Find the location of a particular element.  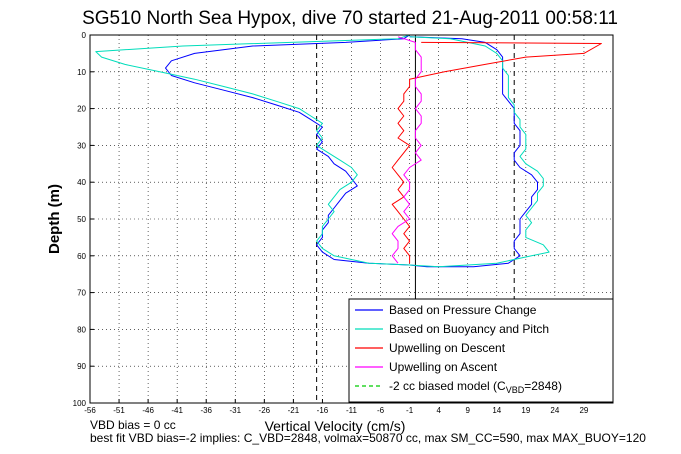

x-tick-label: -16 is located at coordinates (323, 410).